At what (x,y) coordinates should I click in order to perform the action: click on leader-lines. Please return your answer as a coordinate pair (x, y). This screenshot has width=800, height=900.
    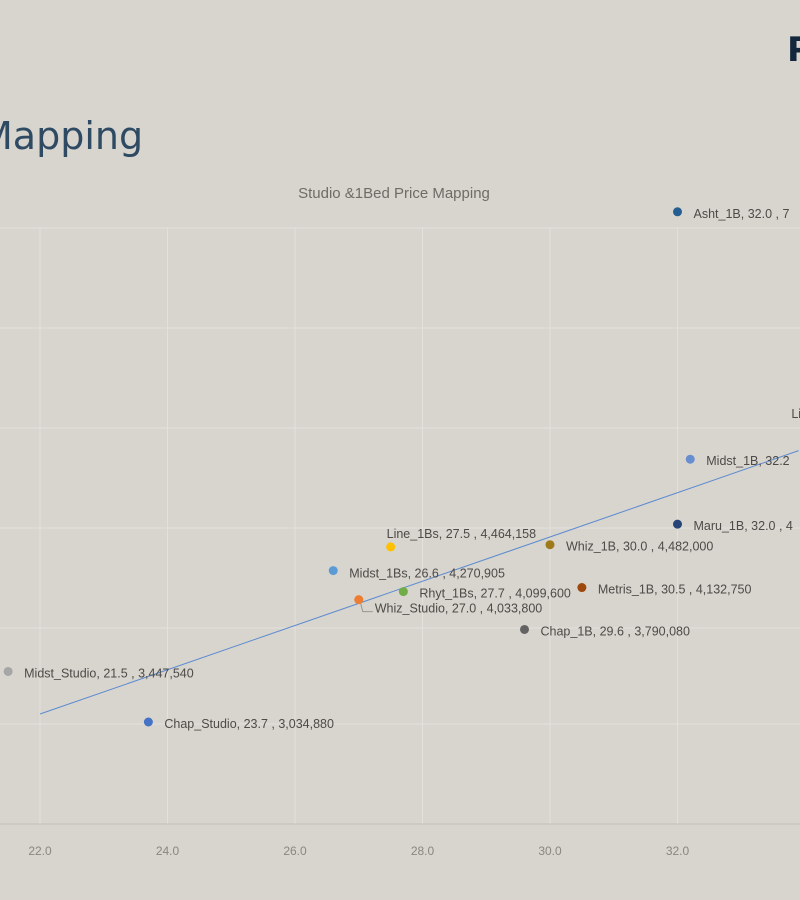
    Looking at the image, I should click on (366, 608).